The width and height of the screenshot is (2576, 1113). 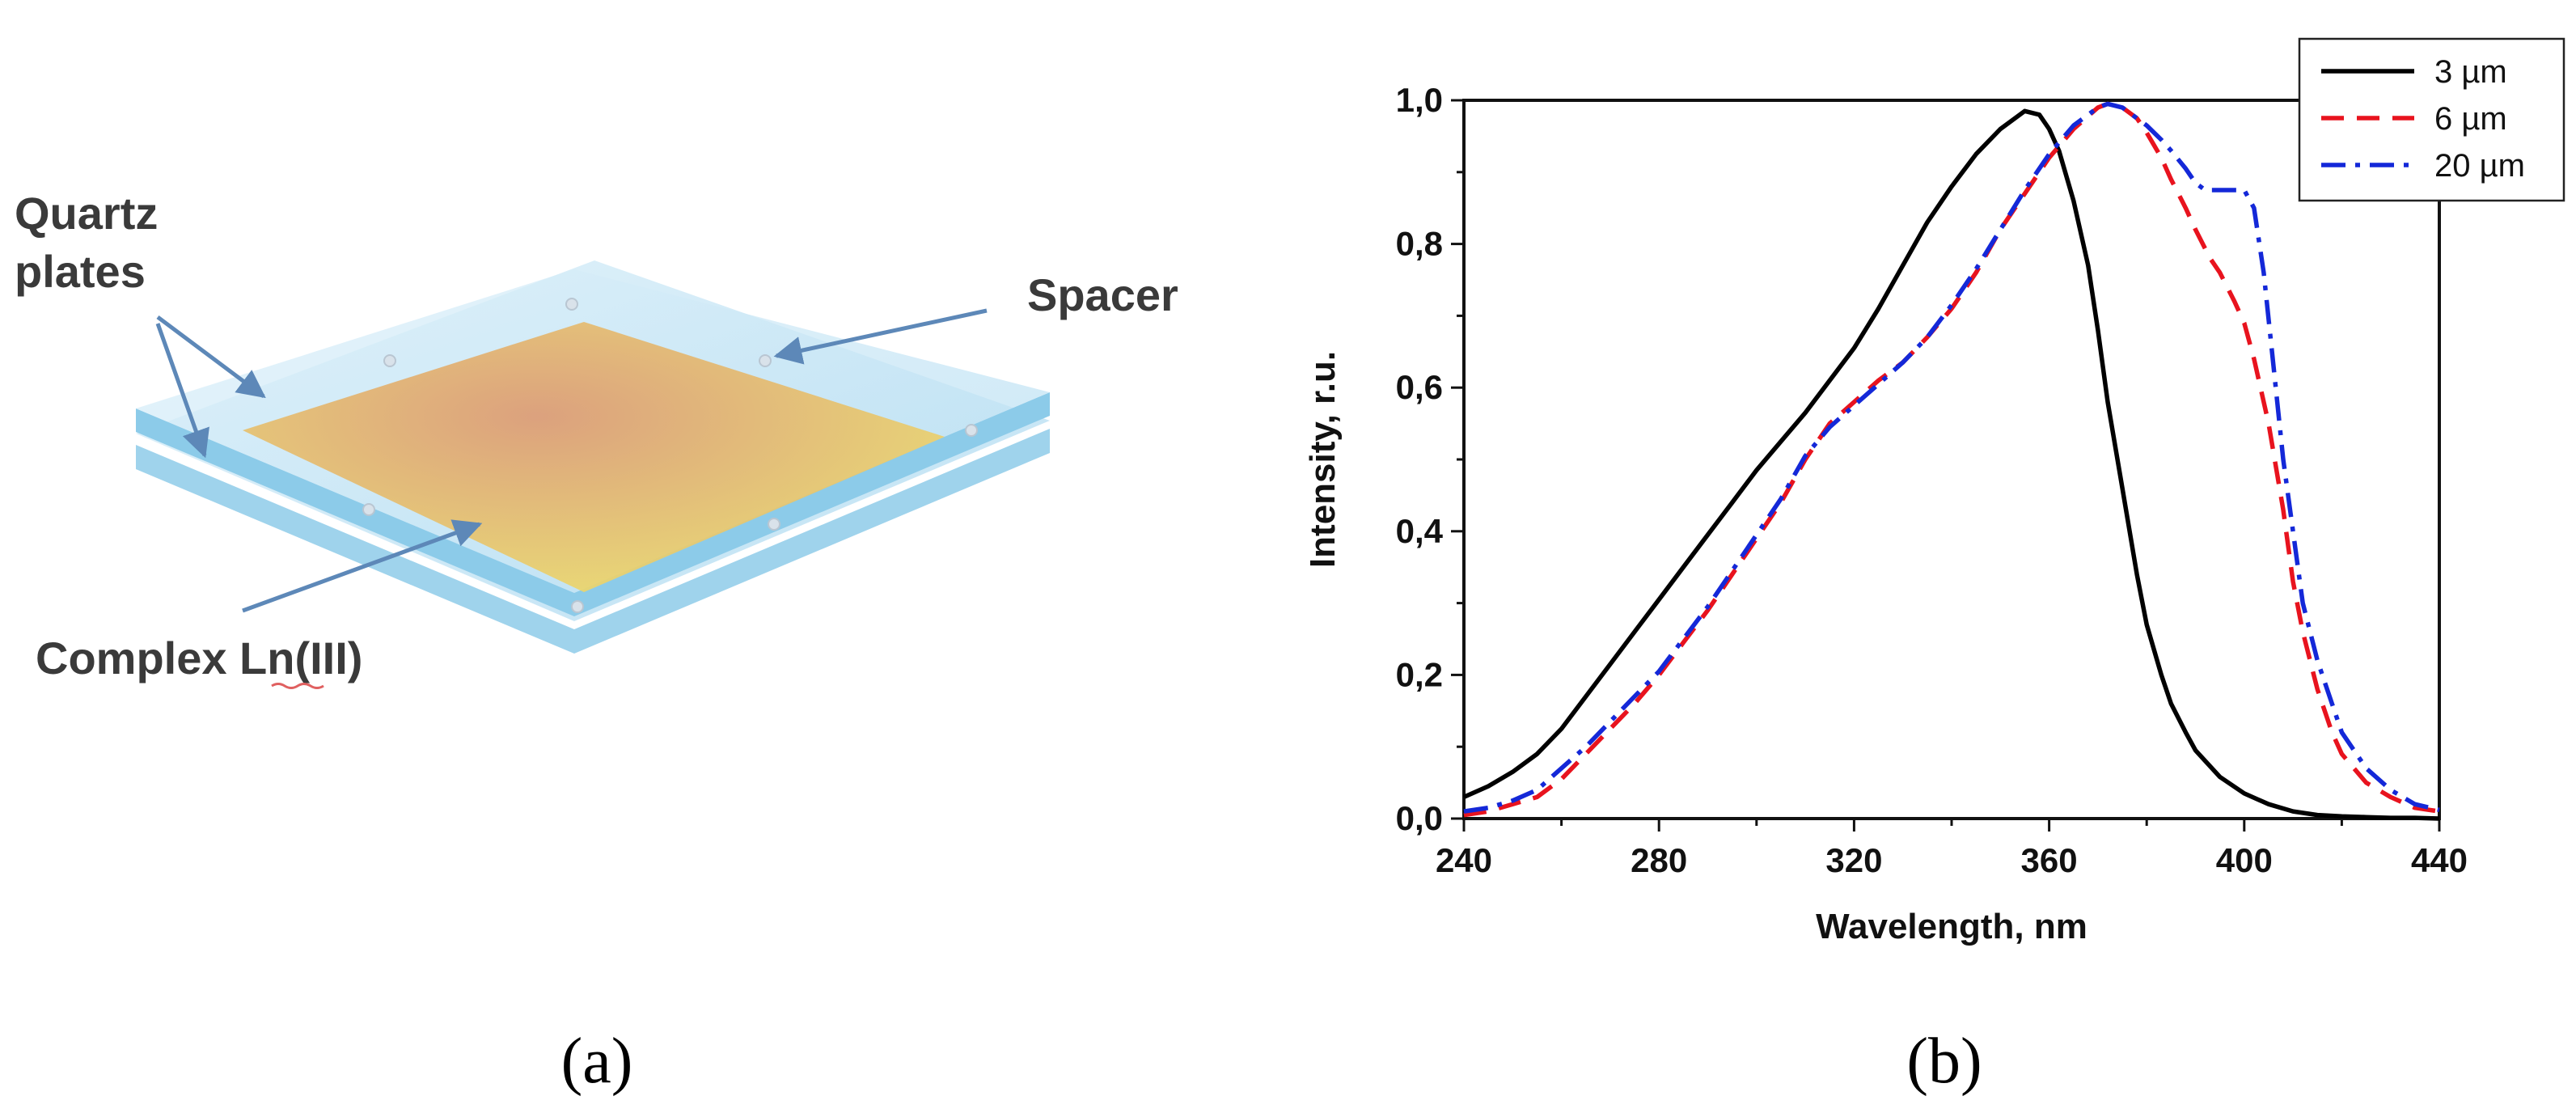 I want to click on x-tick-label: 280, so click(x=1659, y=860).